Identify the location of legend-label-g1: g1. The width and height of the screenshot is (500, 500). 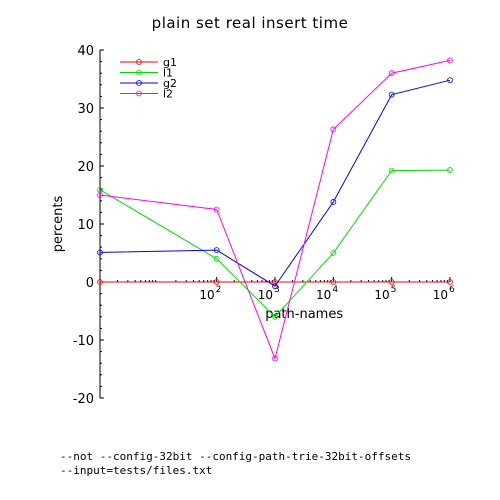
(170, 62).